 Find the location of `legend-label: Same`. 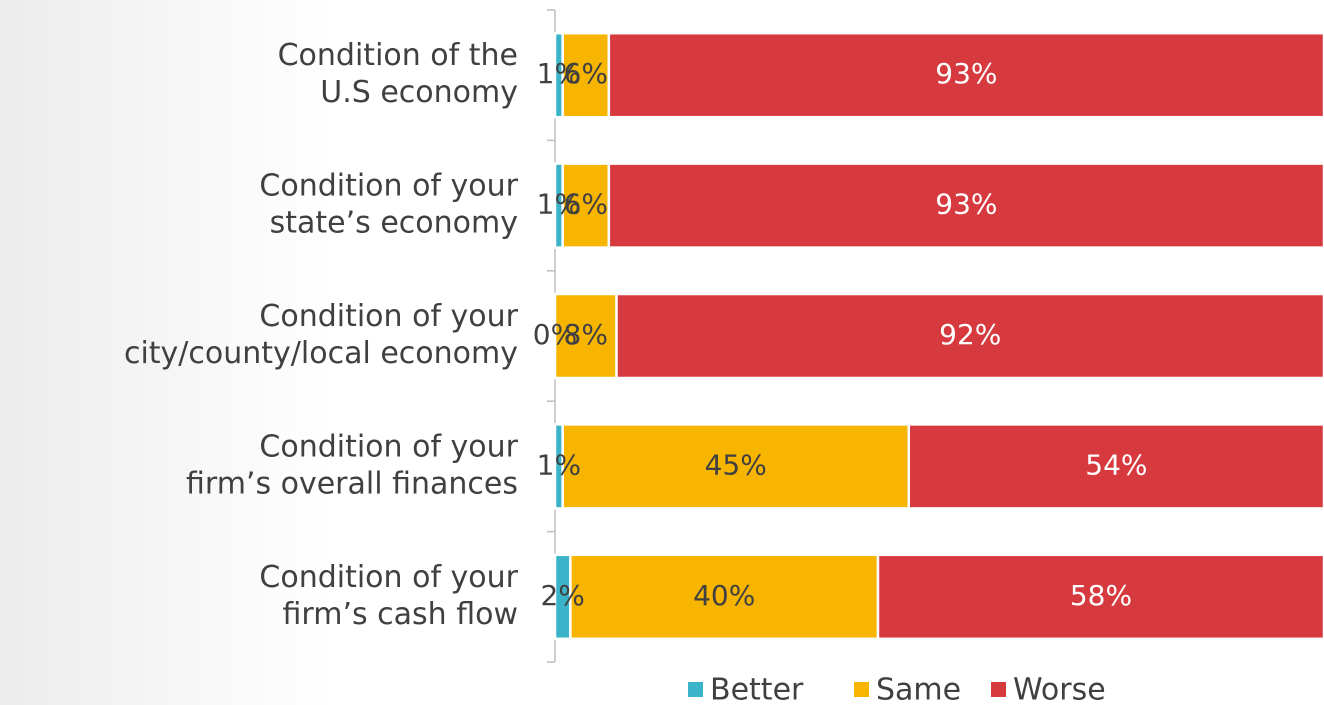

legend-label: Same is located at coordinates (918, 689).